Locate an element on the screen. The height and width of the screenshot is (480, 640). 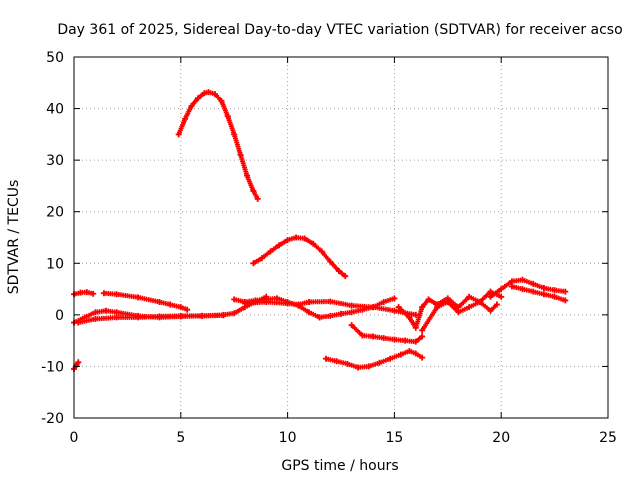
x-tick-label: 15 is located at coordinates (394, 438).